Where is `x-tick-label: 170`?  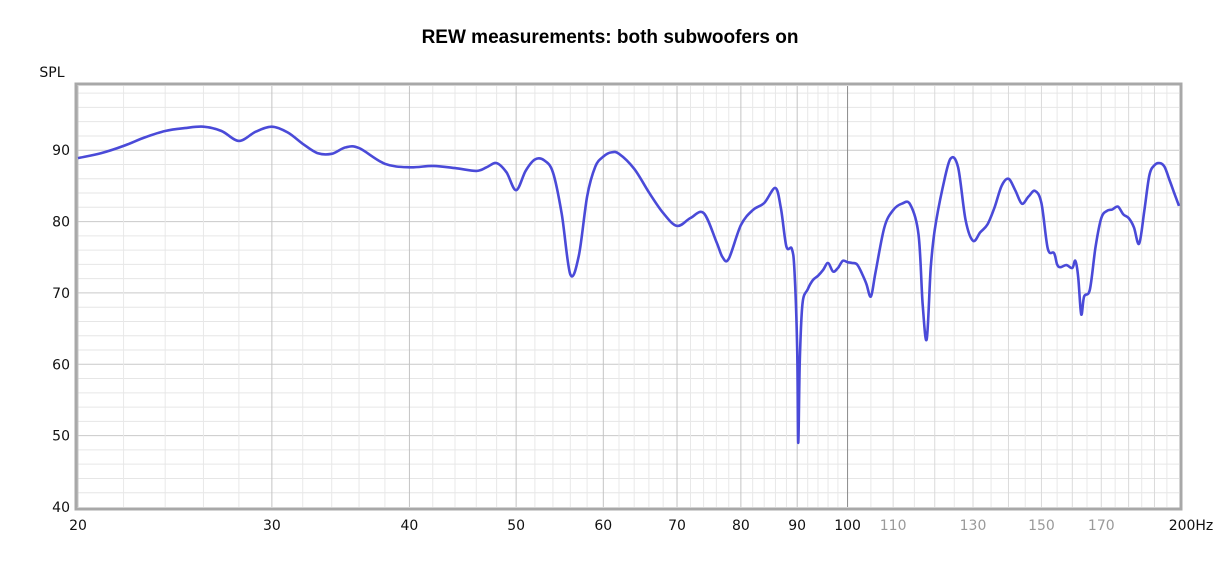
x-tick-label: 170 is located at coordinates (1101, 526).